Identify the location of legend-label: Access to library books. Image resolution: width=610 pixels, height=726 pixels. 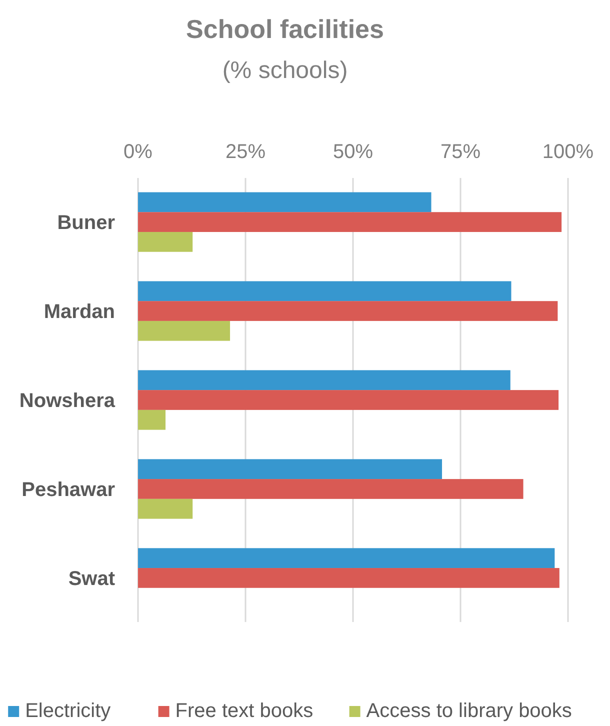
(469, 711).